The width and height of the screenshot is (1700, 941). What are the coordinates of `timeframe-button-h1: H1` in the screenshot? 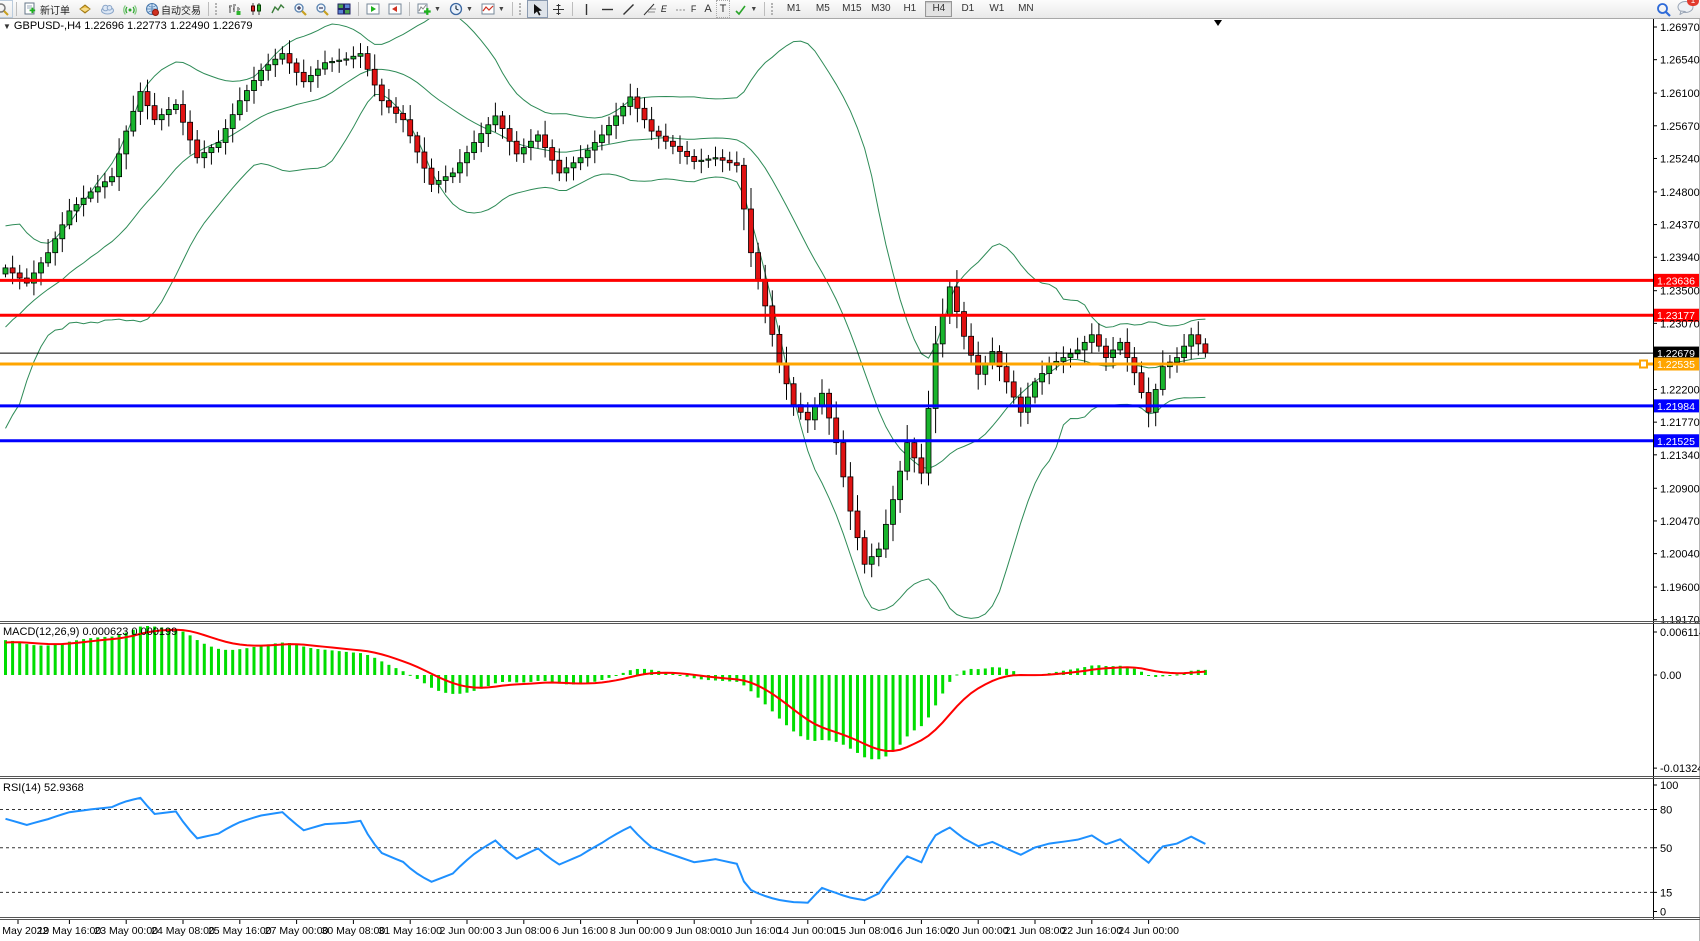 It's located at (910, 8).